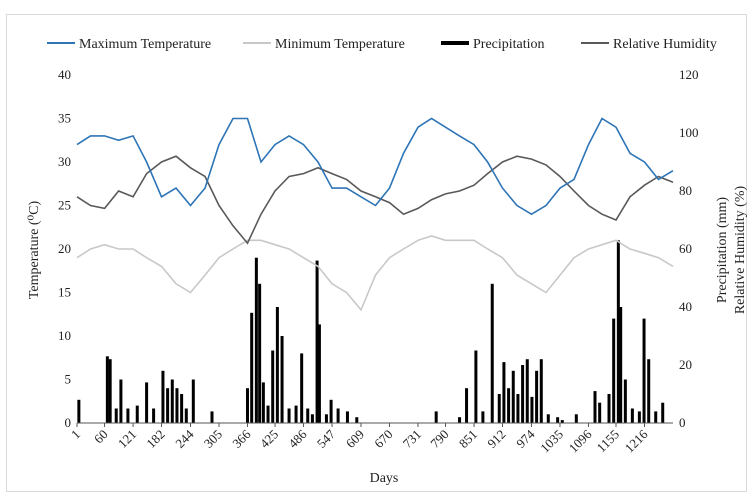 The height and width of the screenshot is (497, 753). Describe the element at coordinates (636, 440) in the screenshot. I see `x-tick-label: 1216` at that location.